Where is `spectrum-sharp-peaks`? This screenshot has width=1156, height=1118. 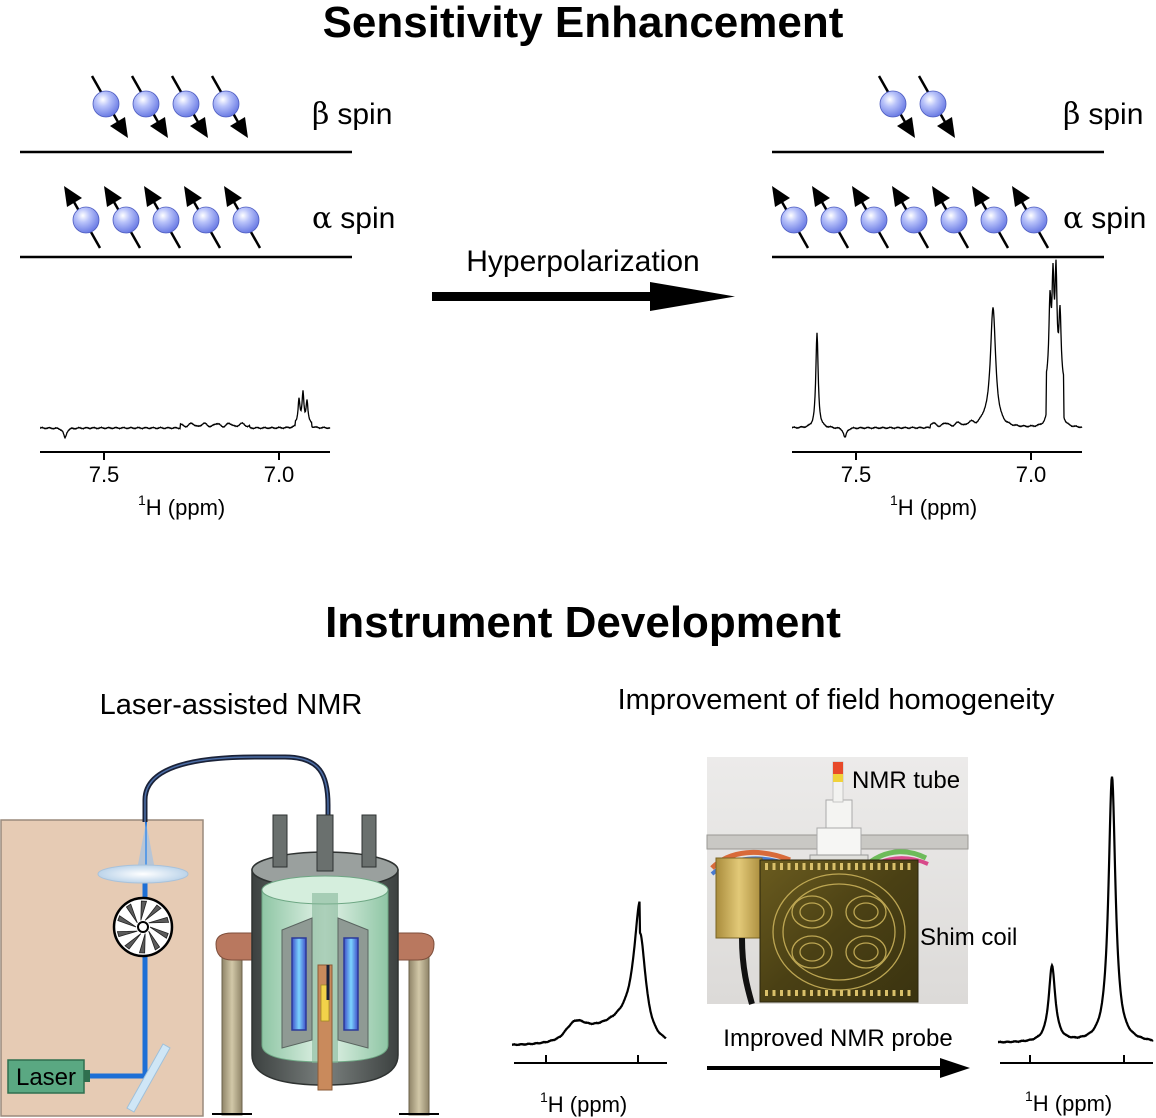 spectrum-sharp-peaks is located at coordinates (1075, 910).